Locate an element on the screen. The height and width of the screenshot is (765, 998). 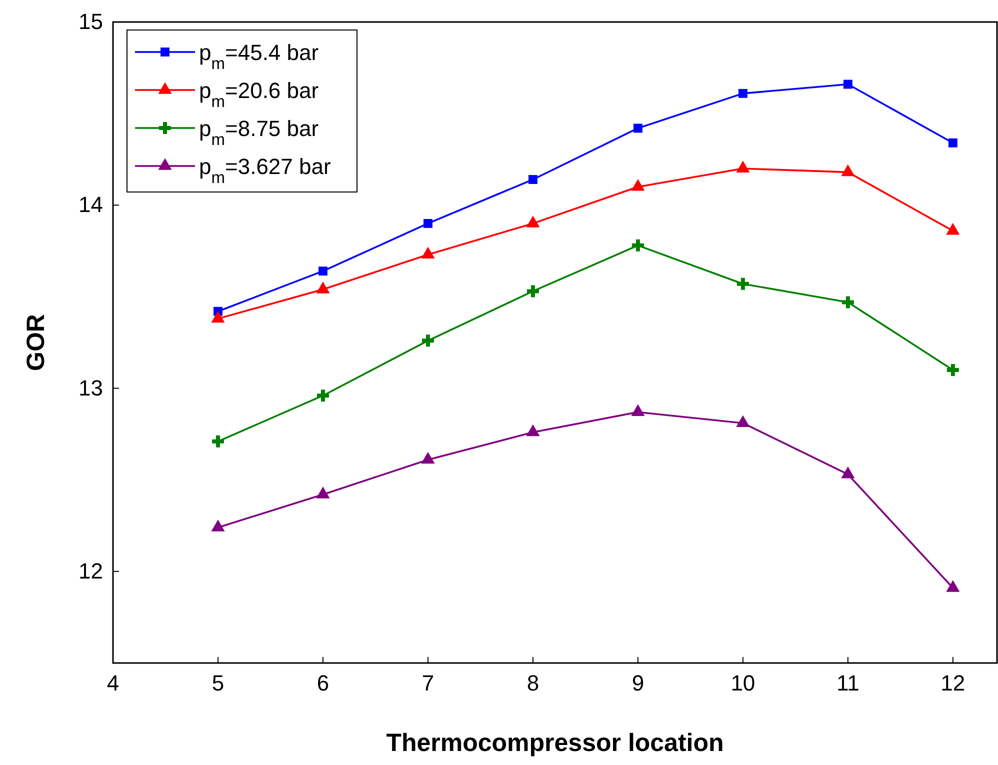
x-tick-label: 9 is located at coordinates (638, 683).